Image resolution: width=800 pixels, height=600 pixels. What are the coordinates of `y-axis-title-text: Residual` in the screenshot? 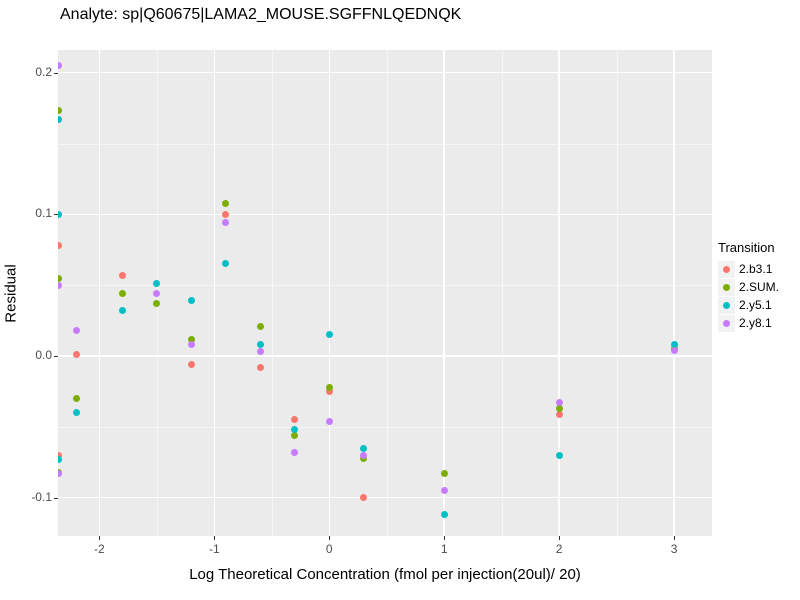 It's located at (11, 293).